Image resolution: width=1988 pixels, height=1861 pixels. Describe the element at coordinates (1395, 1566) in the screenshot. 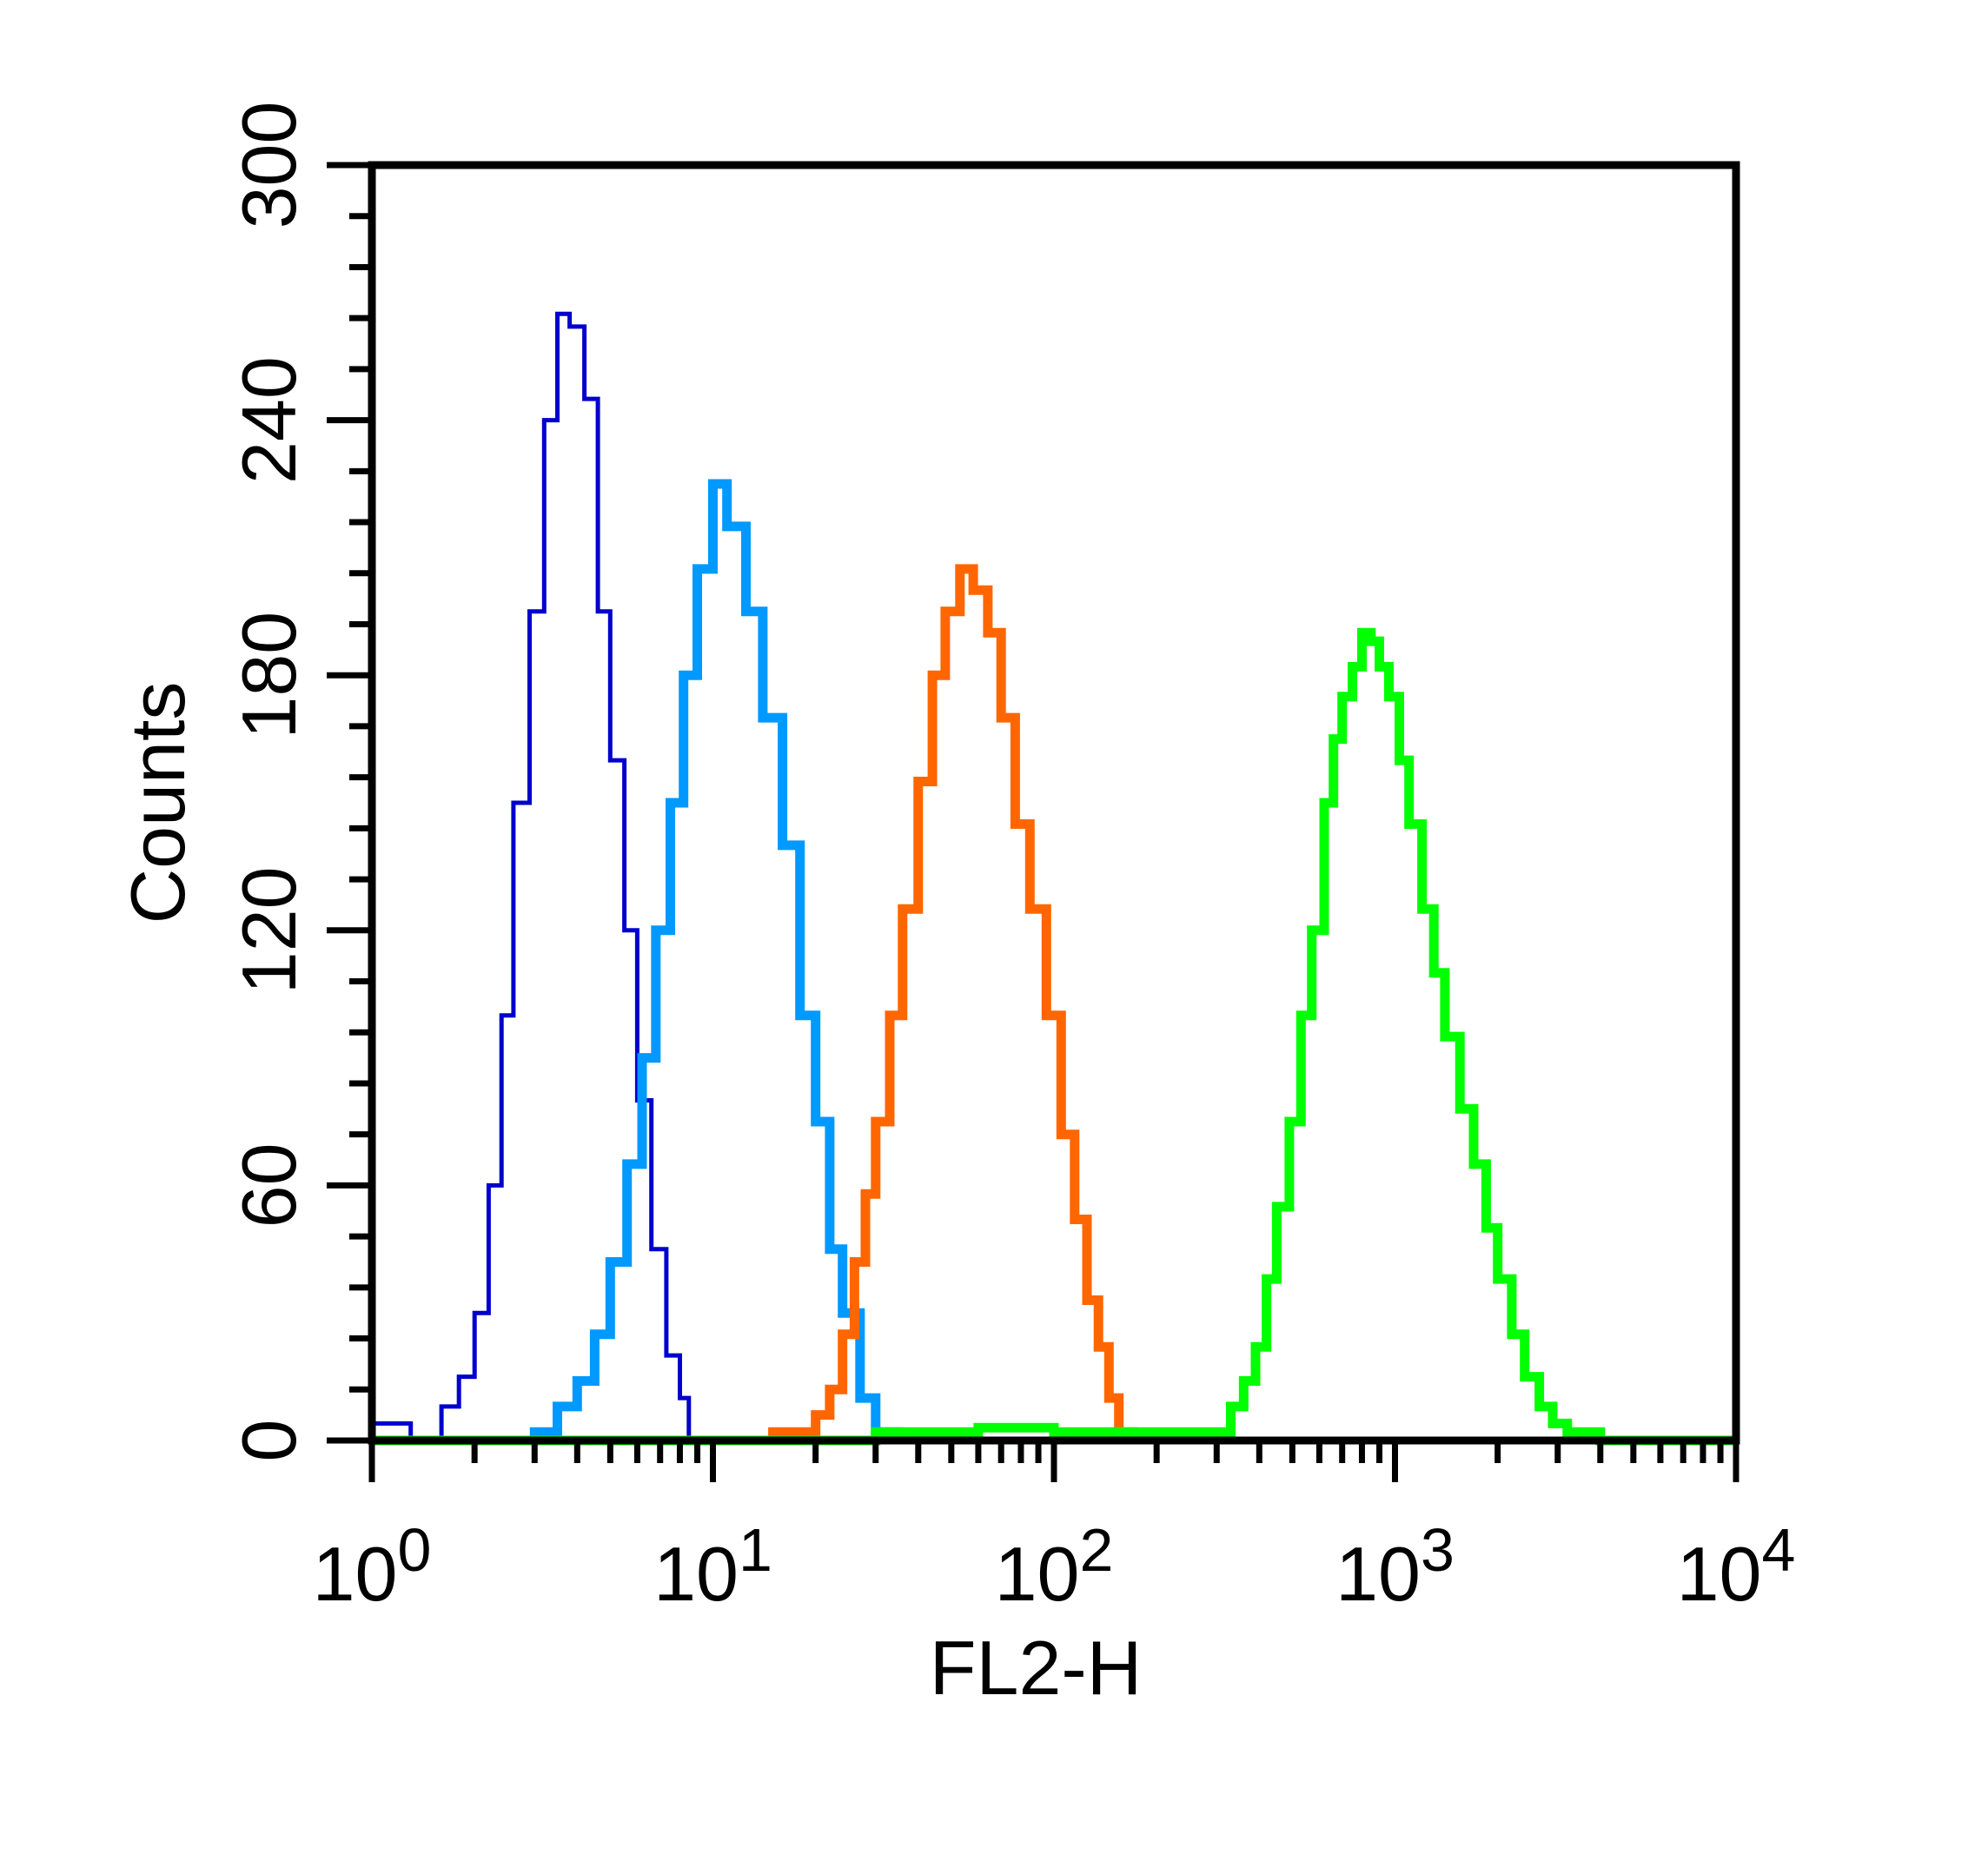

I see `x-tick-label: 103` at that location.